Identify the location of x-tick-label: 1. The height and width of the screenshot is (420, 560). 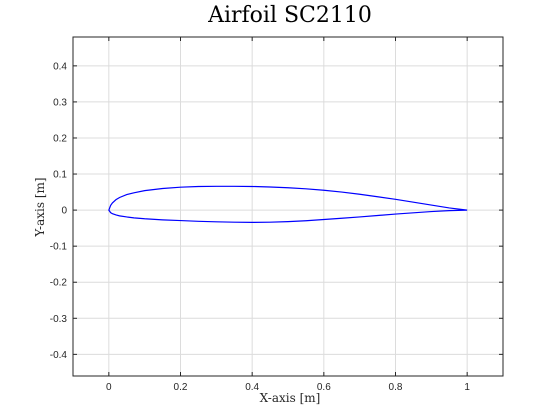
(467, 387).